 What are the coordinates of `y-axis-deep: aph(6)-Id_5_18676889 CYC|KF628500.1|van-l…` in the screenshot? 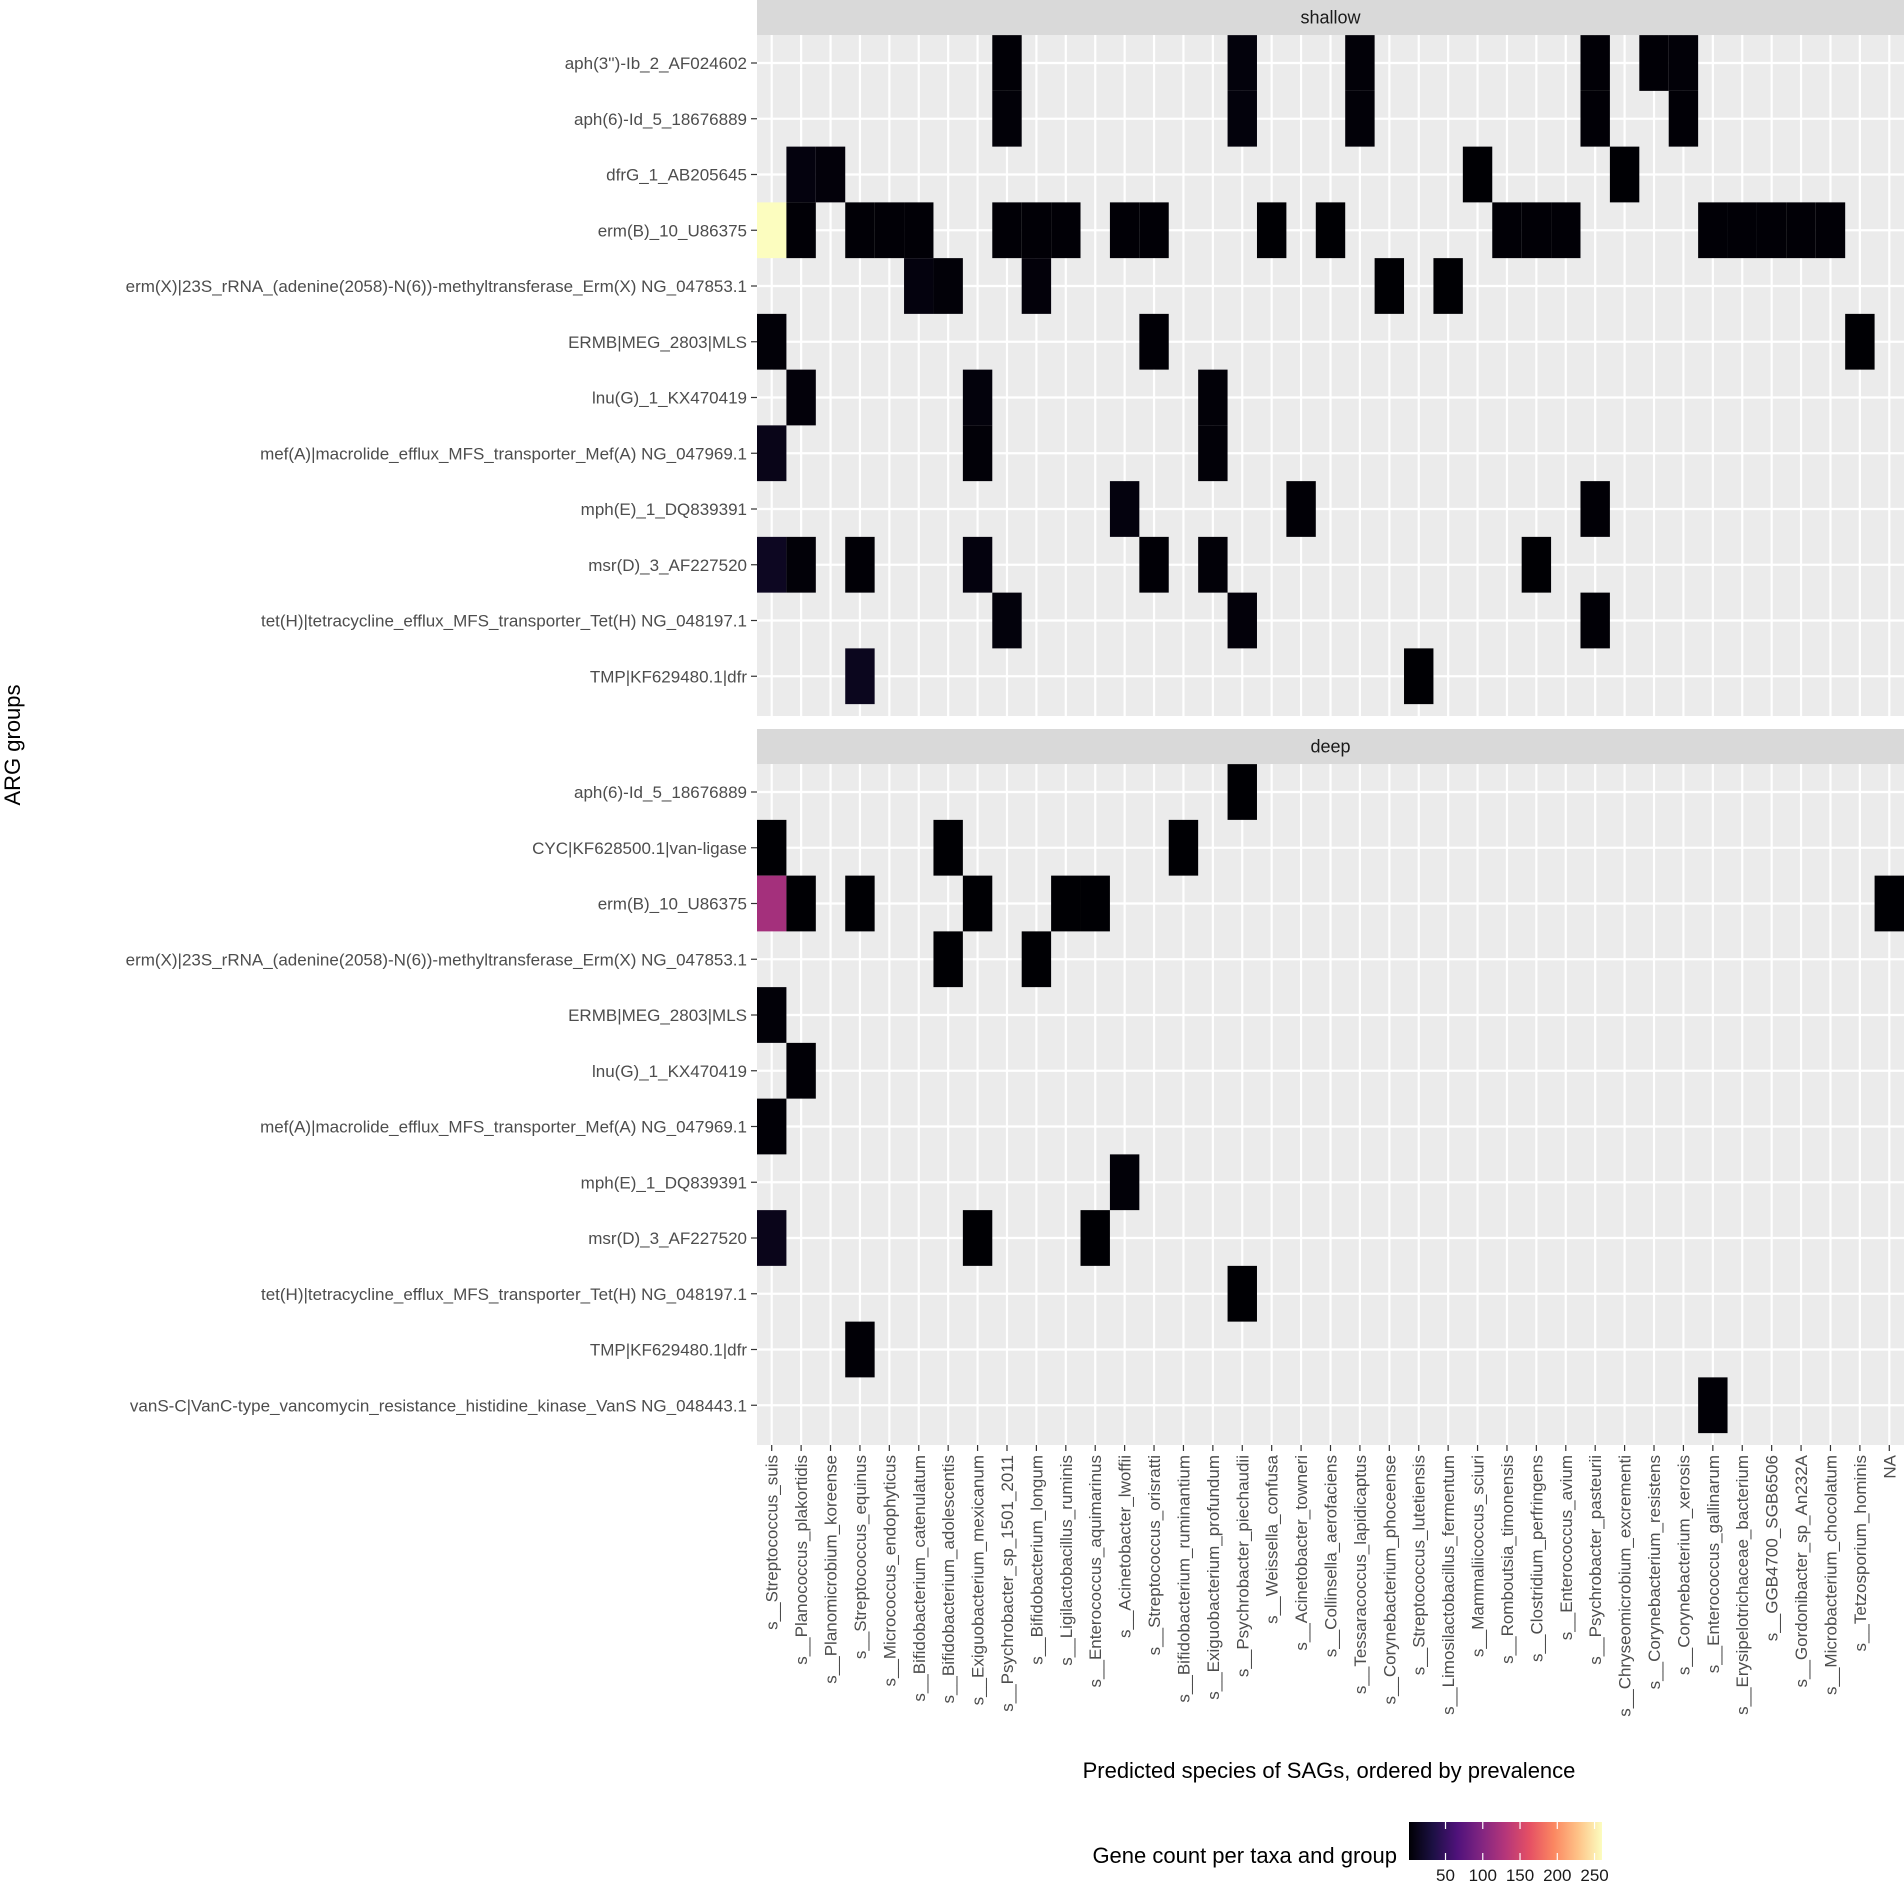 It's located at (441, 1099).